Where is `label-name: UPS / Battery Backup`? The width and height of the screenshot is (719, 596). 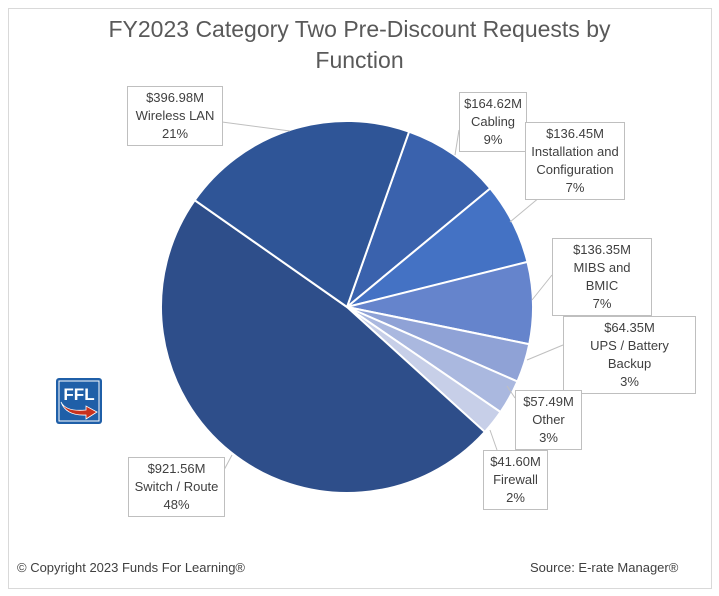
label-name: UPS / Battery Backup is located at coordinates (629, 354).